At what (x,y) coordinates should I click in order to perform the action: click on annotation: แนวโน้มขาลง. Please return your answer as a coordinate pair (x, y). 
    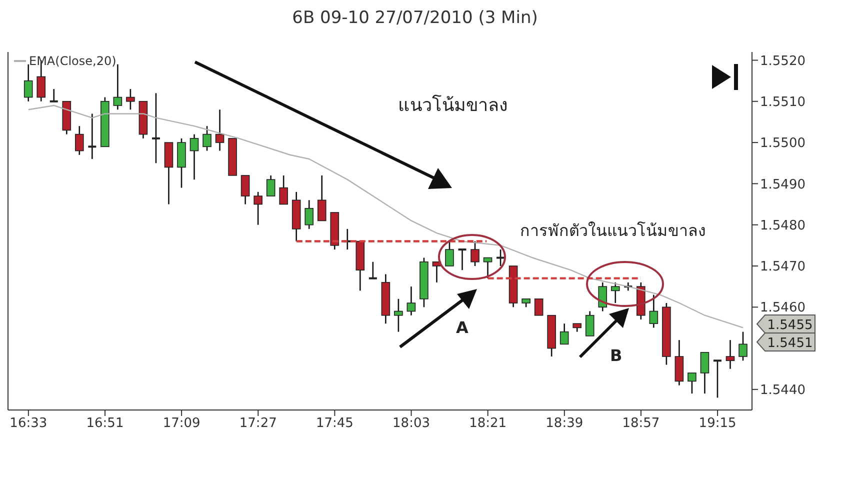
    Looking at the image, I should click on (453, 106).